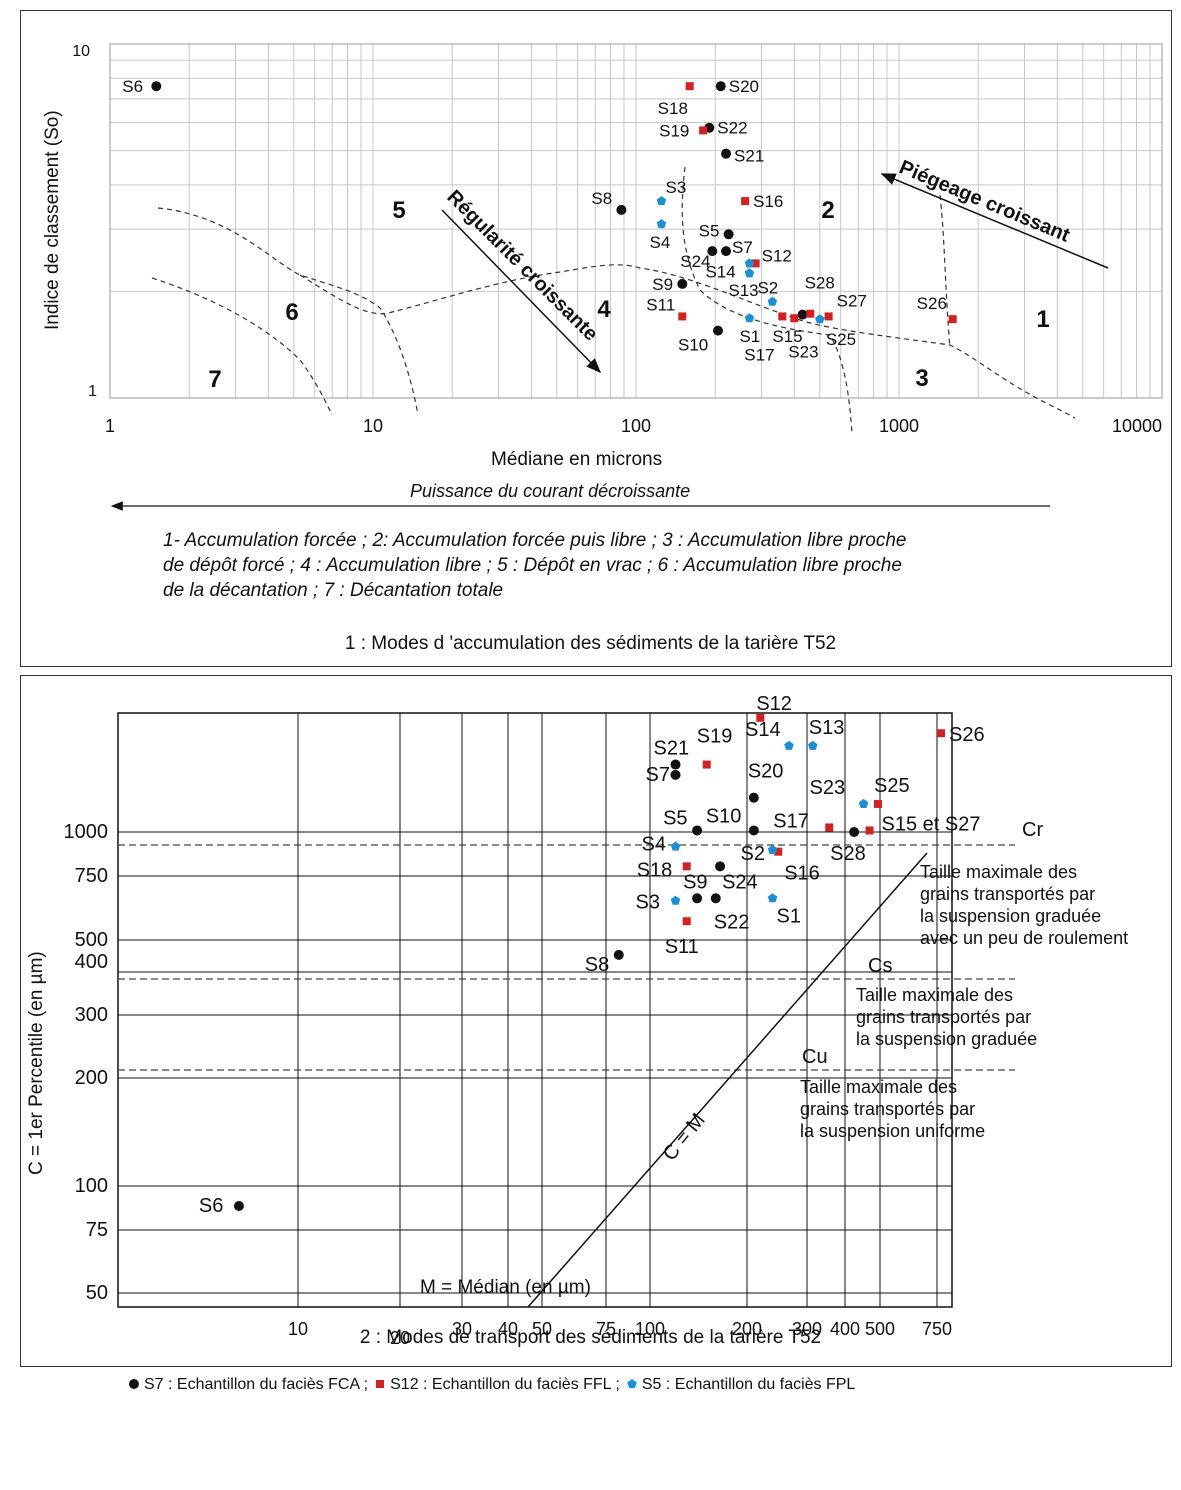 The height and width of the screenshot is (1490, 1181). Describe the element at coordinates (984, 201) in the screenshot. I see `piegeage-label: Piégeage croissant` at that location.